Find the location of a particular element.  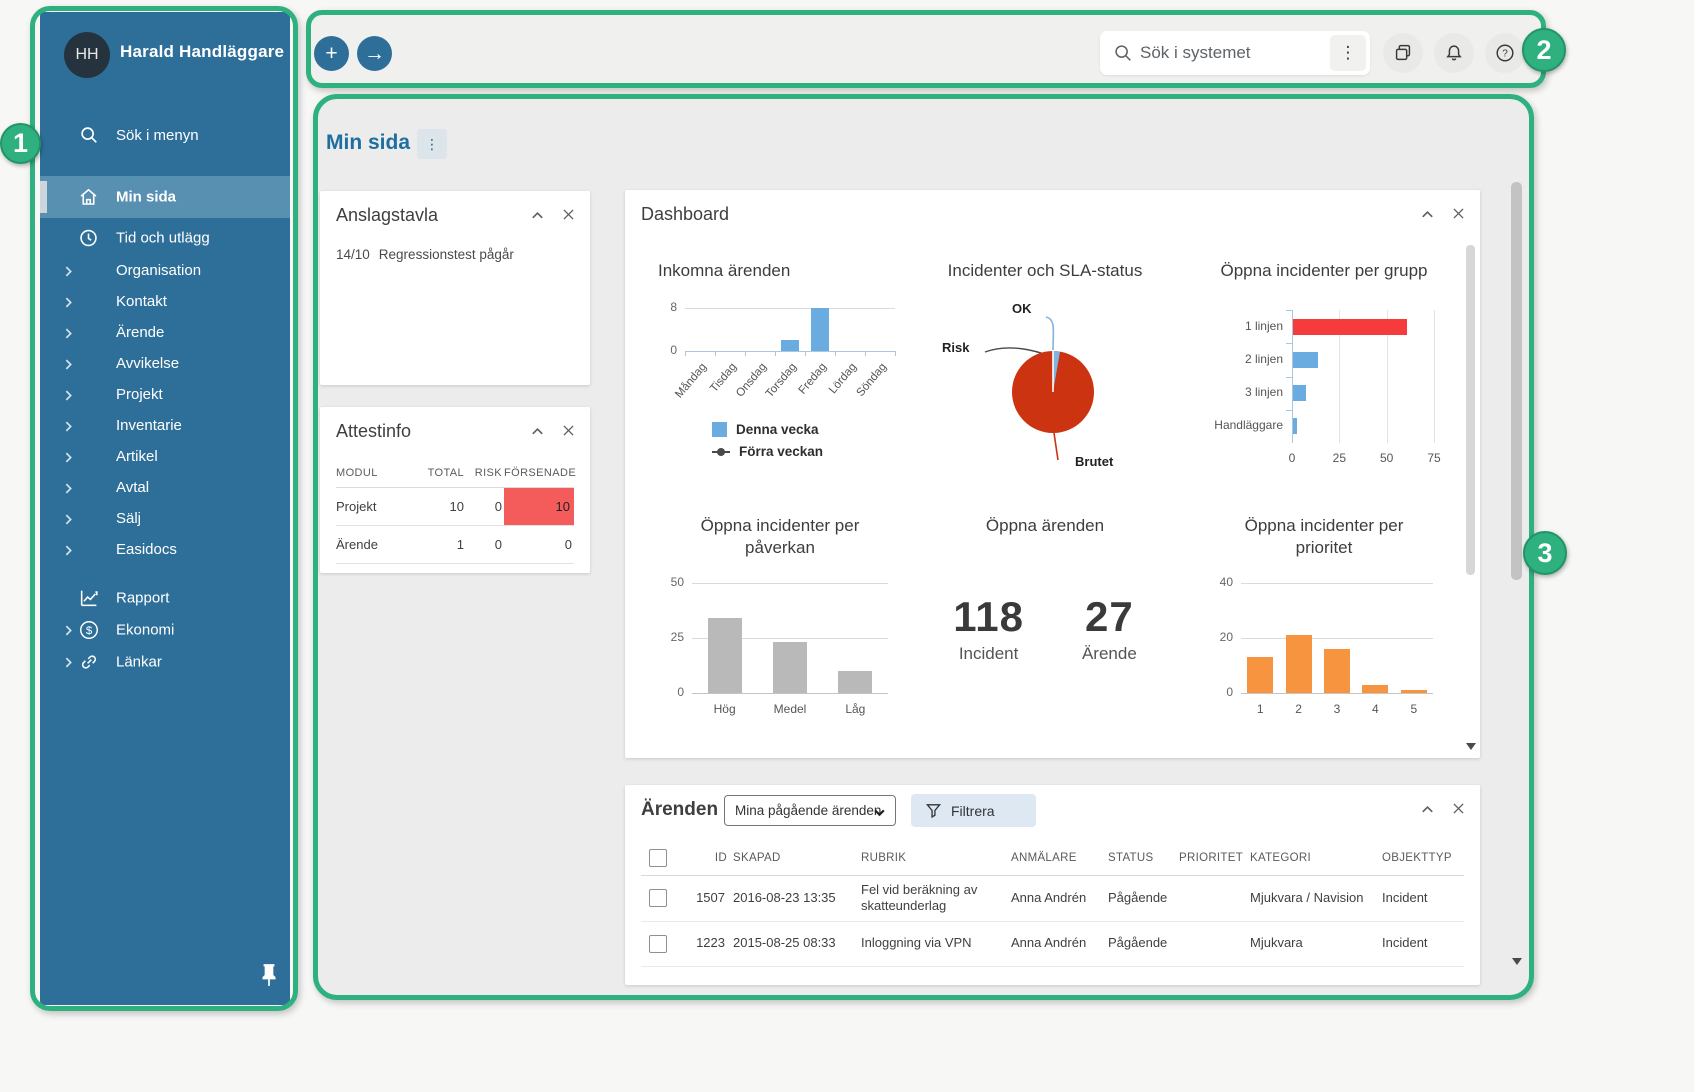

sidebar-item-avtal: Avtal is located at coordinates (165, 488).